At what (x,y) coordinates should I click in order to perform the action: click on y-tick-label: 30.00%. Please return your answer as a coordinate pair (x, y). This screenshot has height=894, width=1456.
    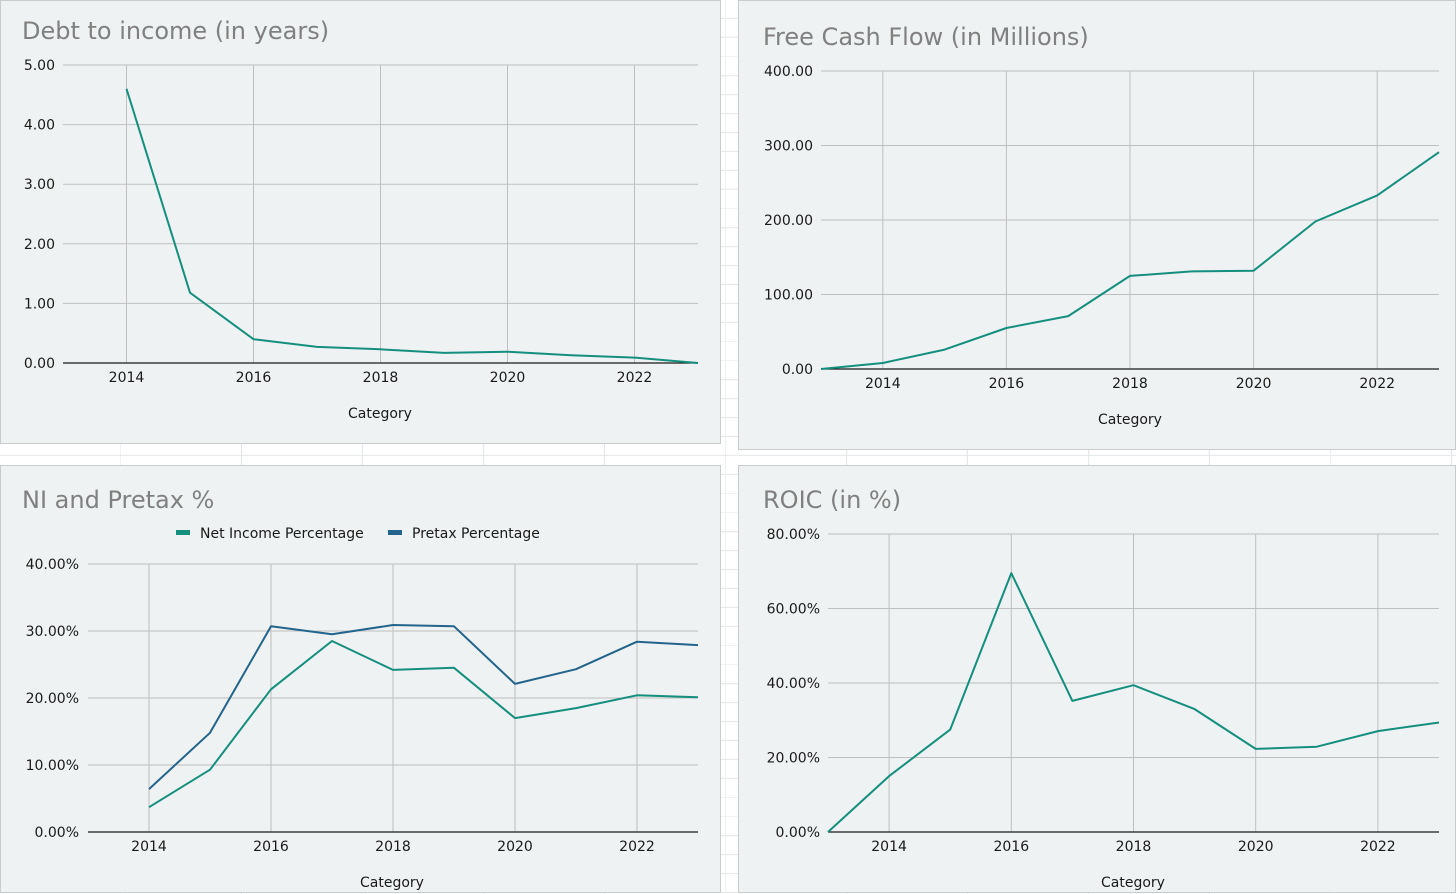
    Looking at the image, I should click on (52, 632).